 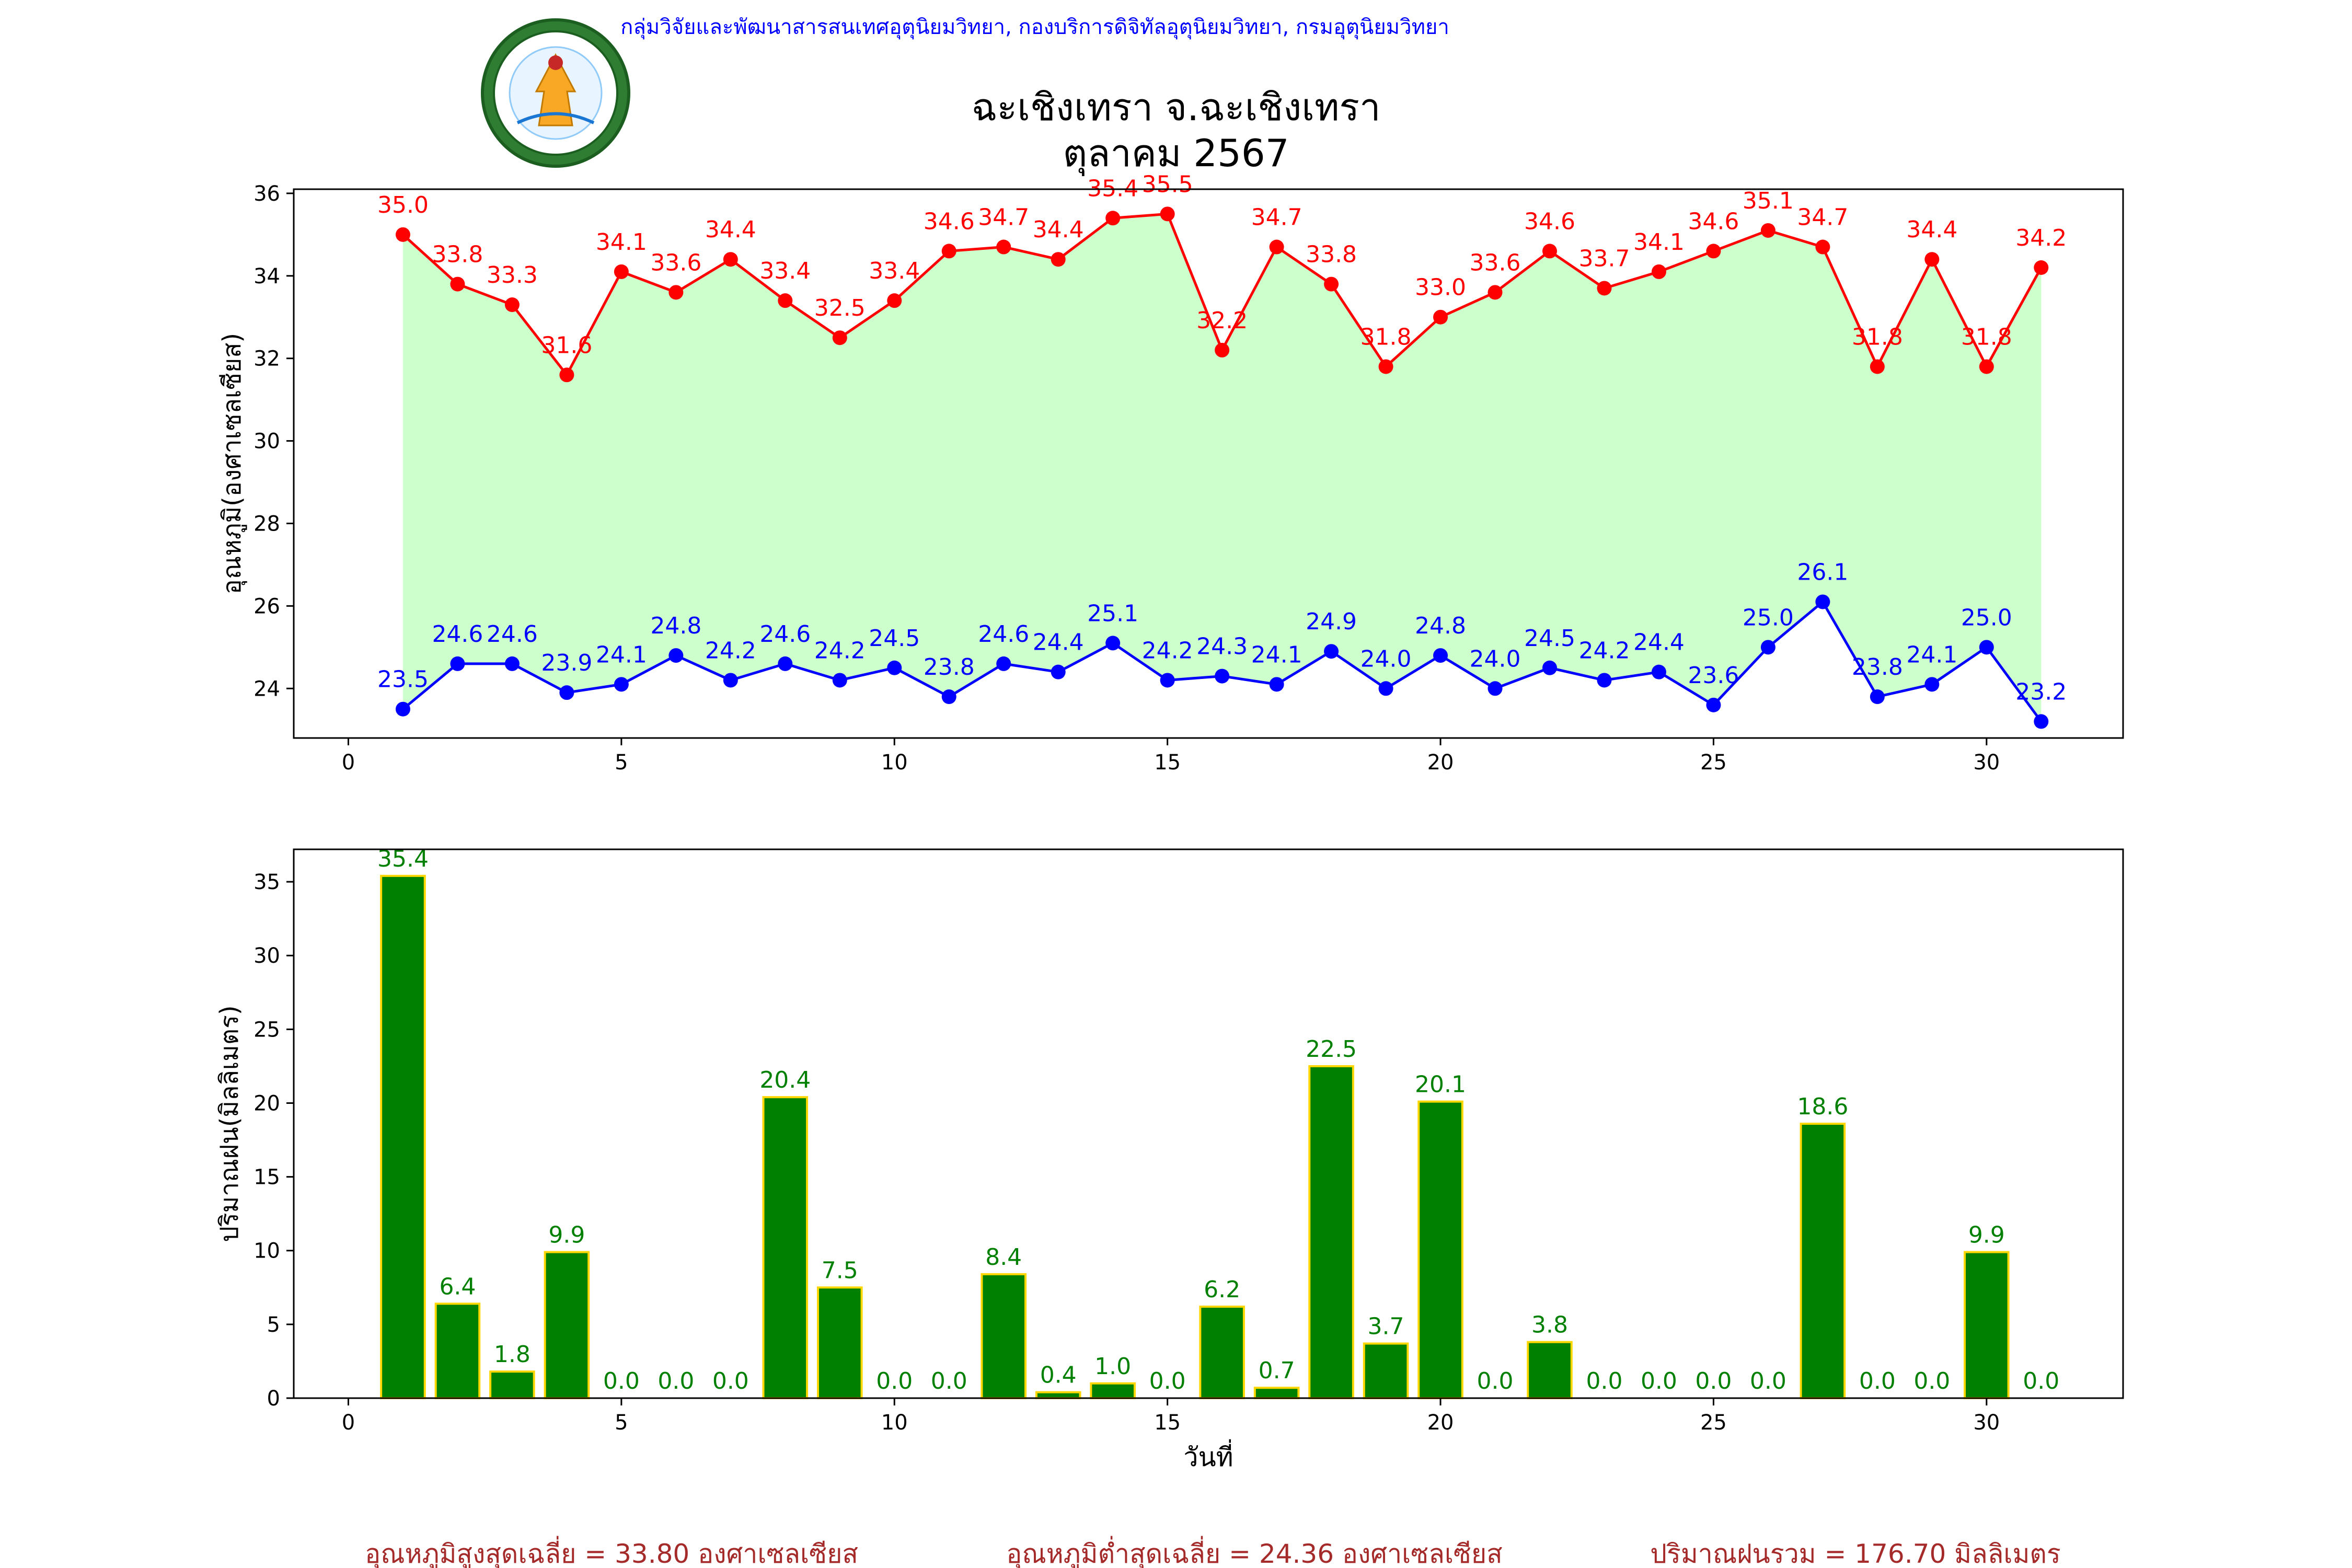 What do you see at coordinates (1986, 1235) in the screenshot?
I see `rain-bar-label: 9.9` at bounding box center [1986, 1235].